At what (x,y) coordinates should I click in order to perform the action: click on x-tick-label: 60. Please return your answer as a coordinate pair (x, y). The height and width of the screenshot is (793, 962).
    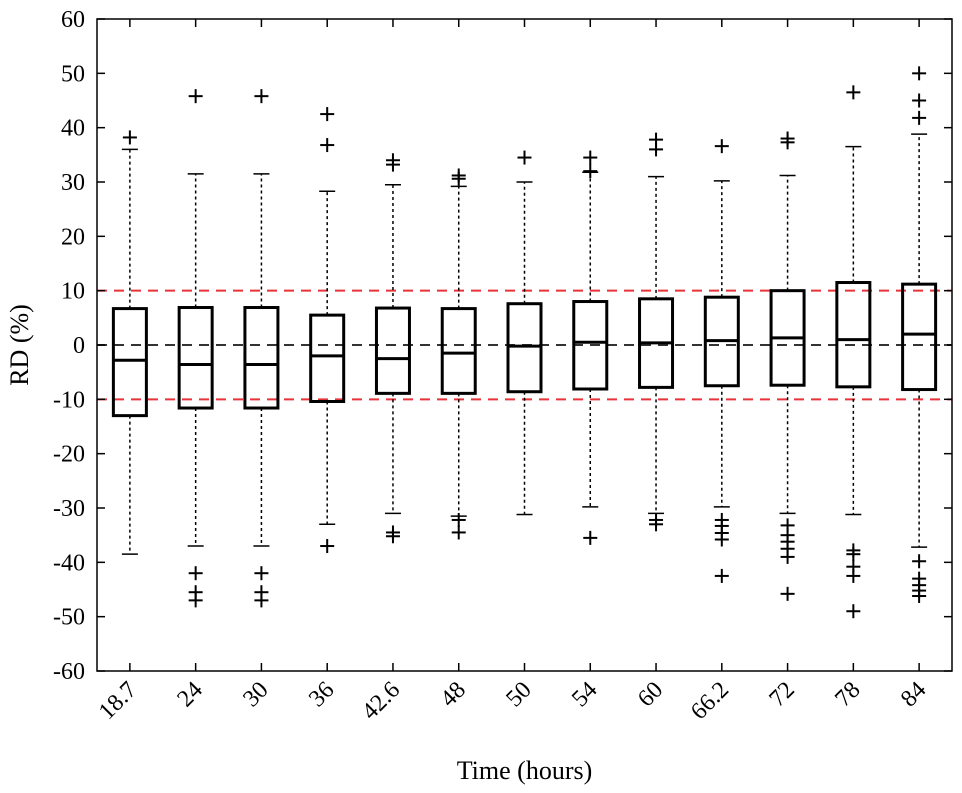
    Looking at the image, I should click on (650, 694).